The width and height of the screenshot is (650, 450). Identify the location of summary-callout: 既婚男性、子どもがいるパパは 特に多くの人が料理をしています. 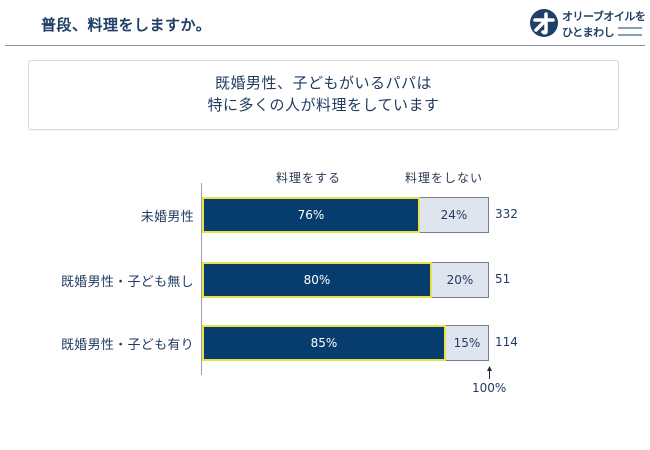
(323, 95).